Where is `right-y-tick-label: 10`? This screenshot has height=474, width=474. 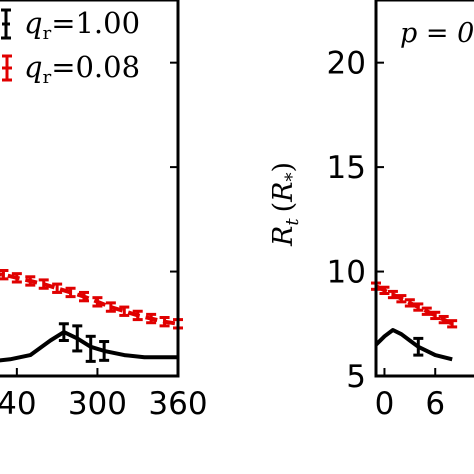
right-y-tick-label: 10 is located at coordinates (346, 273).